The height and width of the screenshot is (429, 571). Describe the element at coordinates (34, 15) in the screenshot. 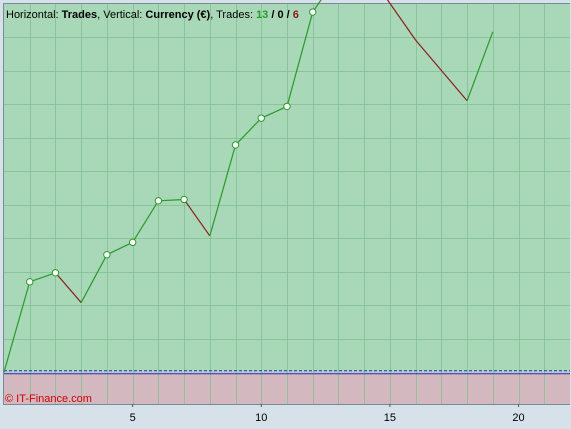

I see `horizontal-label: Horizontal:` at that location.